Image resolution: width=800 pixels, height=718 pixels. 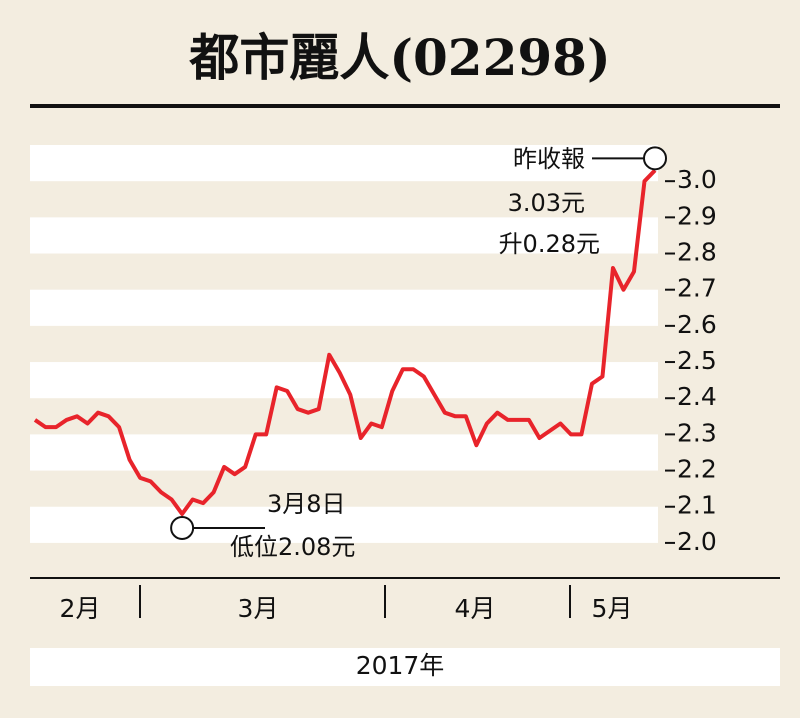 What do you see at coordinates (655, 158) in the screenshot?
I see `close-marker` at bounding box center [655, 158].